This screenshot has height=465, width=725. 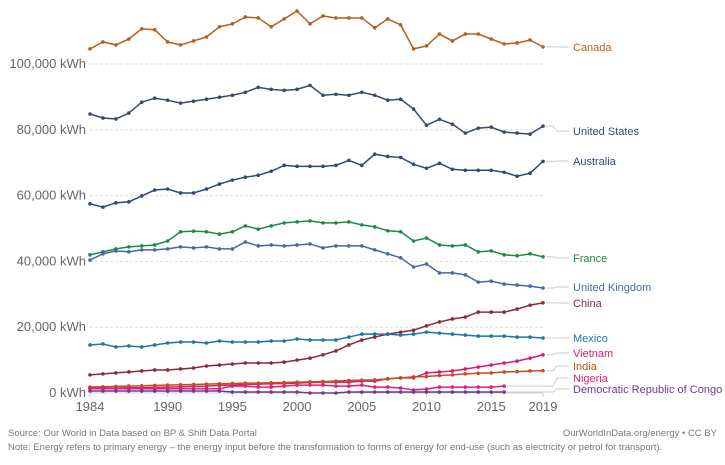 What do you see at coordinates (595, 162) in the screenshot?
I see `series-label: Australia` at bounding box center [595, 162].